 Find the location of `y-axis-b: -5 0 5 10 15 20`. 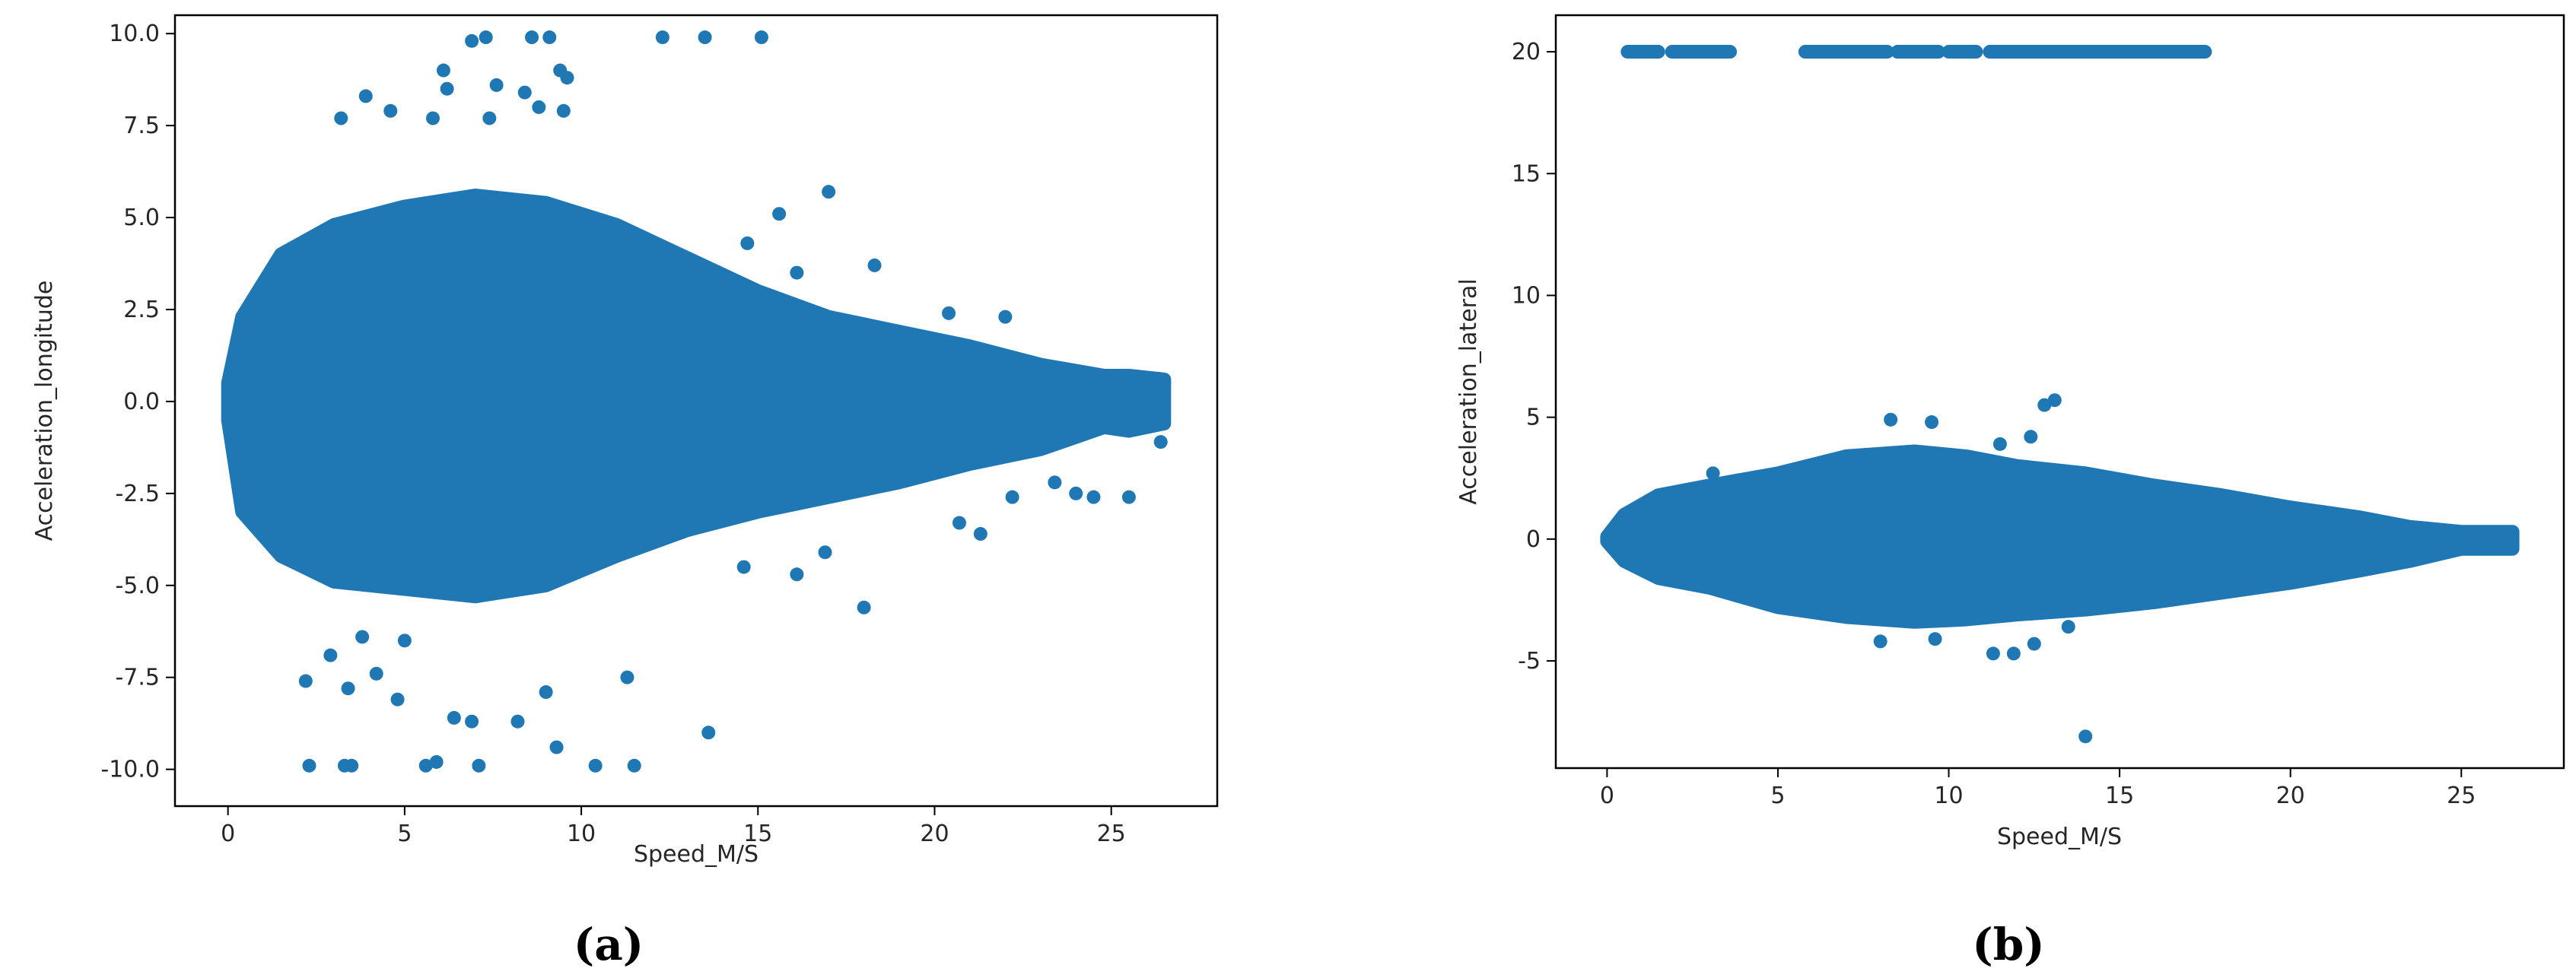

y-axis-b: -5 0 5 10 15 20 is located at coordinates (1534, 357).